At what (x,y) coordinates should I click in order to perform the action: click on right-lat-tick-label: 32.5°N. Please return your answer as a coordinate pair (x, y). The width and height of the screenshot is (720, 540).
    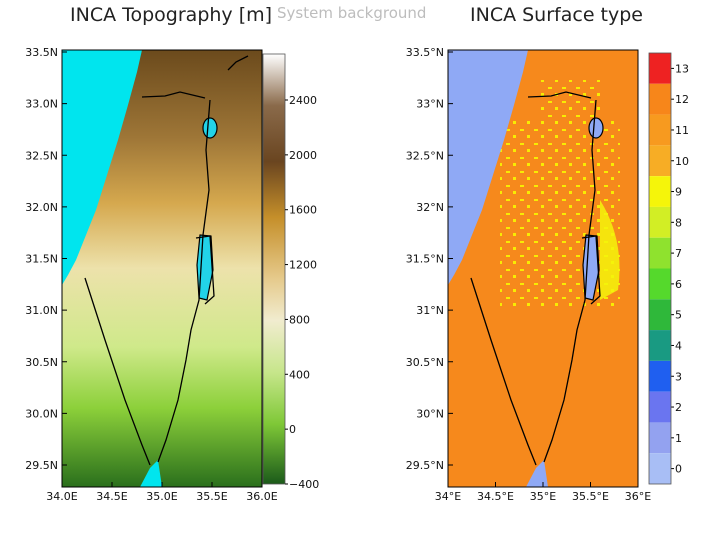
    Looking at the image, I should click on (425, 155).